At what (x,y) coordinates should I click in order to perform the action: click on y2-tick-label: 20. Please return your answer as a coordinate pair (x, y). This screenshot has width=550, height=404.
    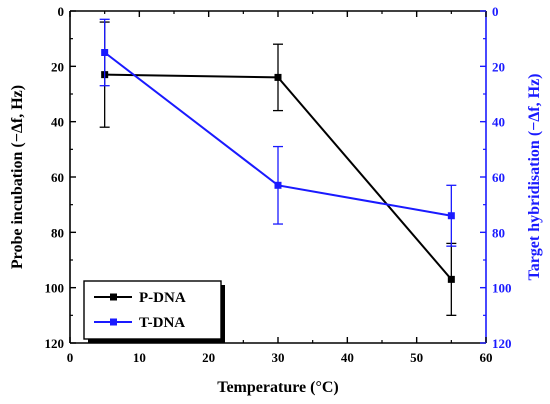
    Looking at the image, I should click on (498, 66).